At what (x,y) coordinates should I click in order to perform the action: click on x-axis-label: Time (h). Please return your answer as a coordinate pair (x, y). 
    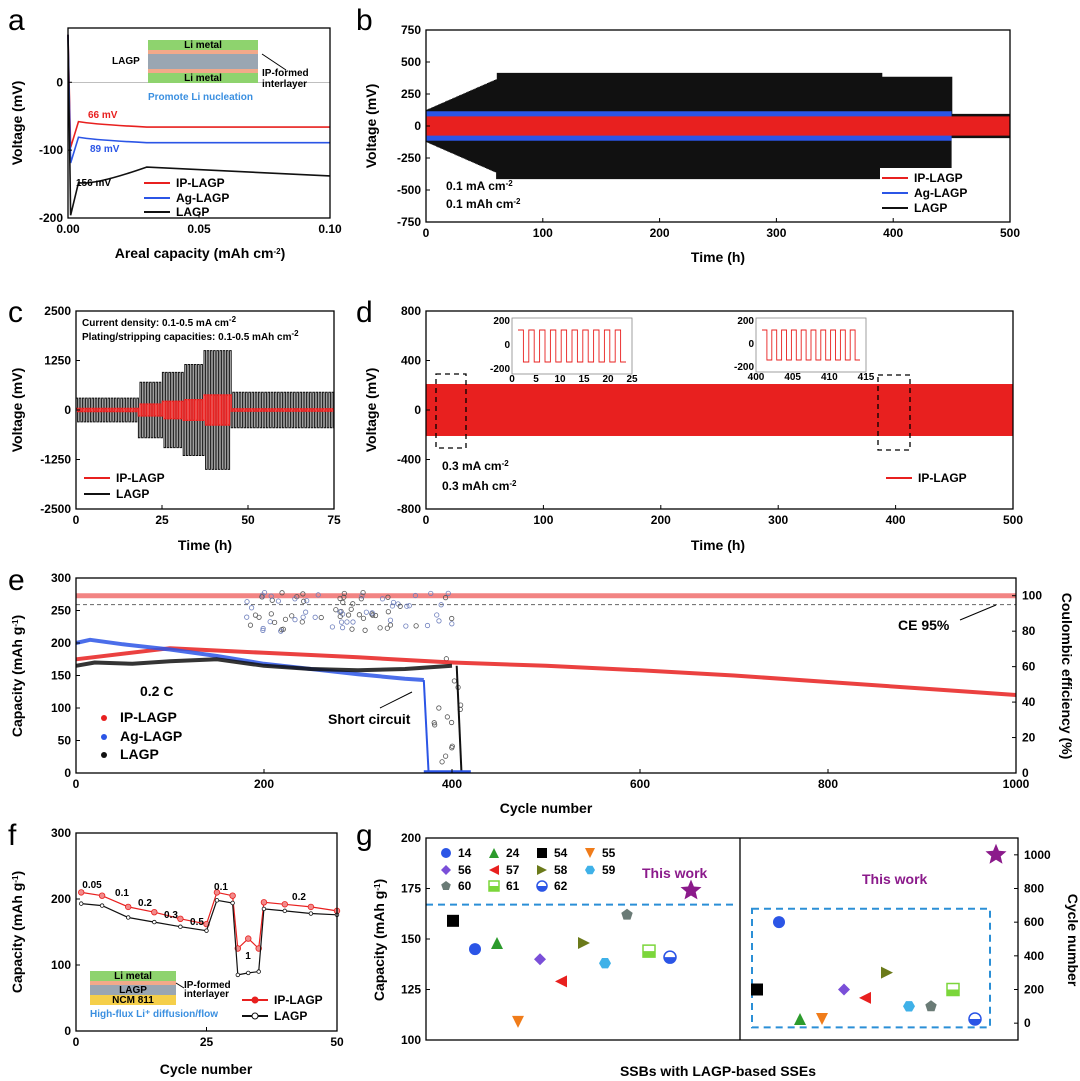
    Looking at the image, I should click on (718, 545).